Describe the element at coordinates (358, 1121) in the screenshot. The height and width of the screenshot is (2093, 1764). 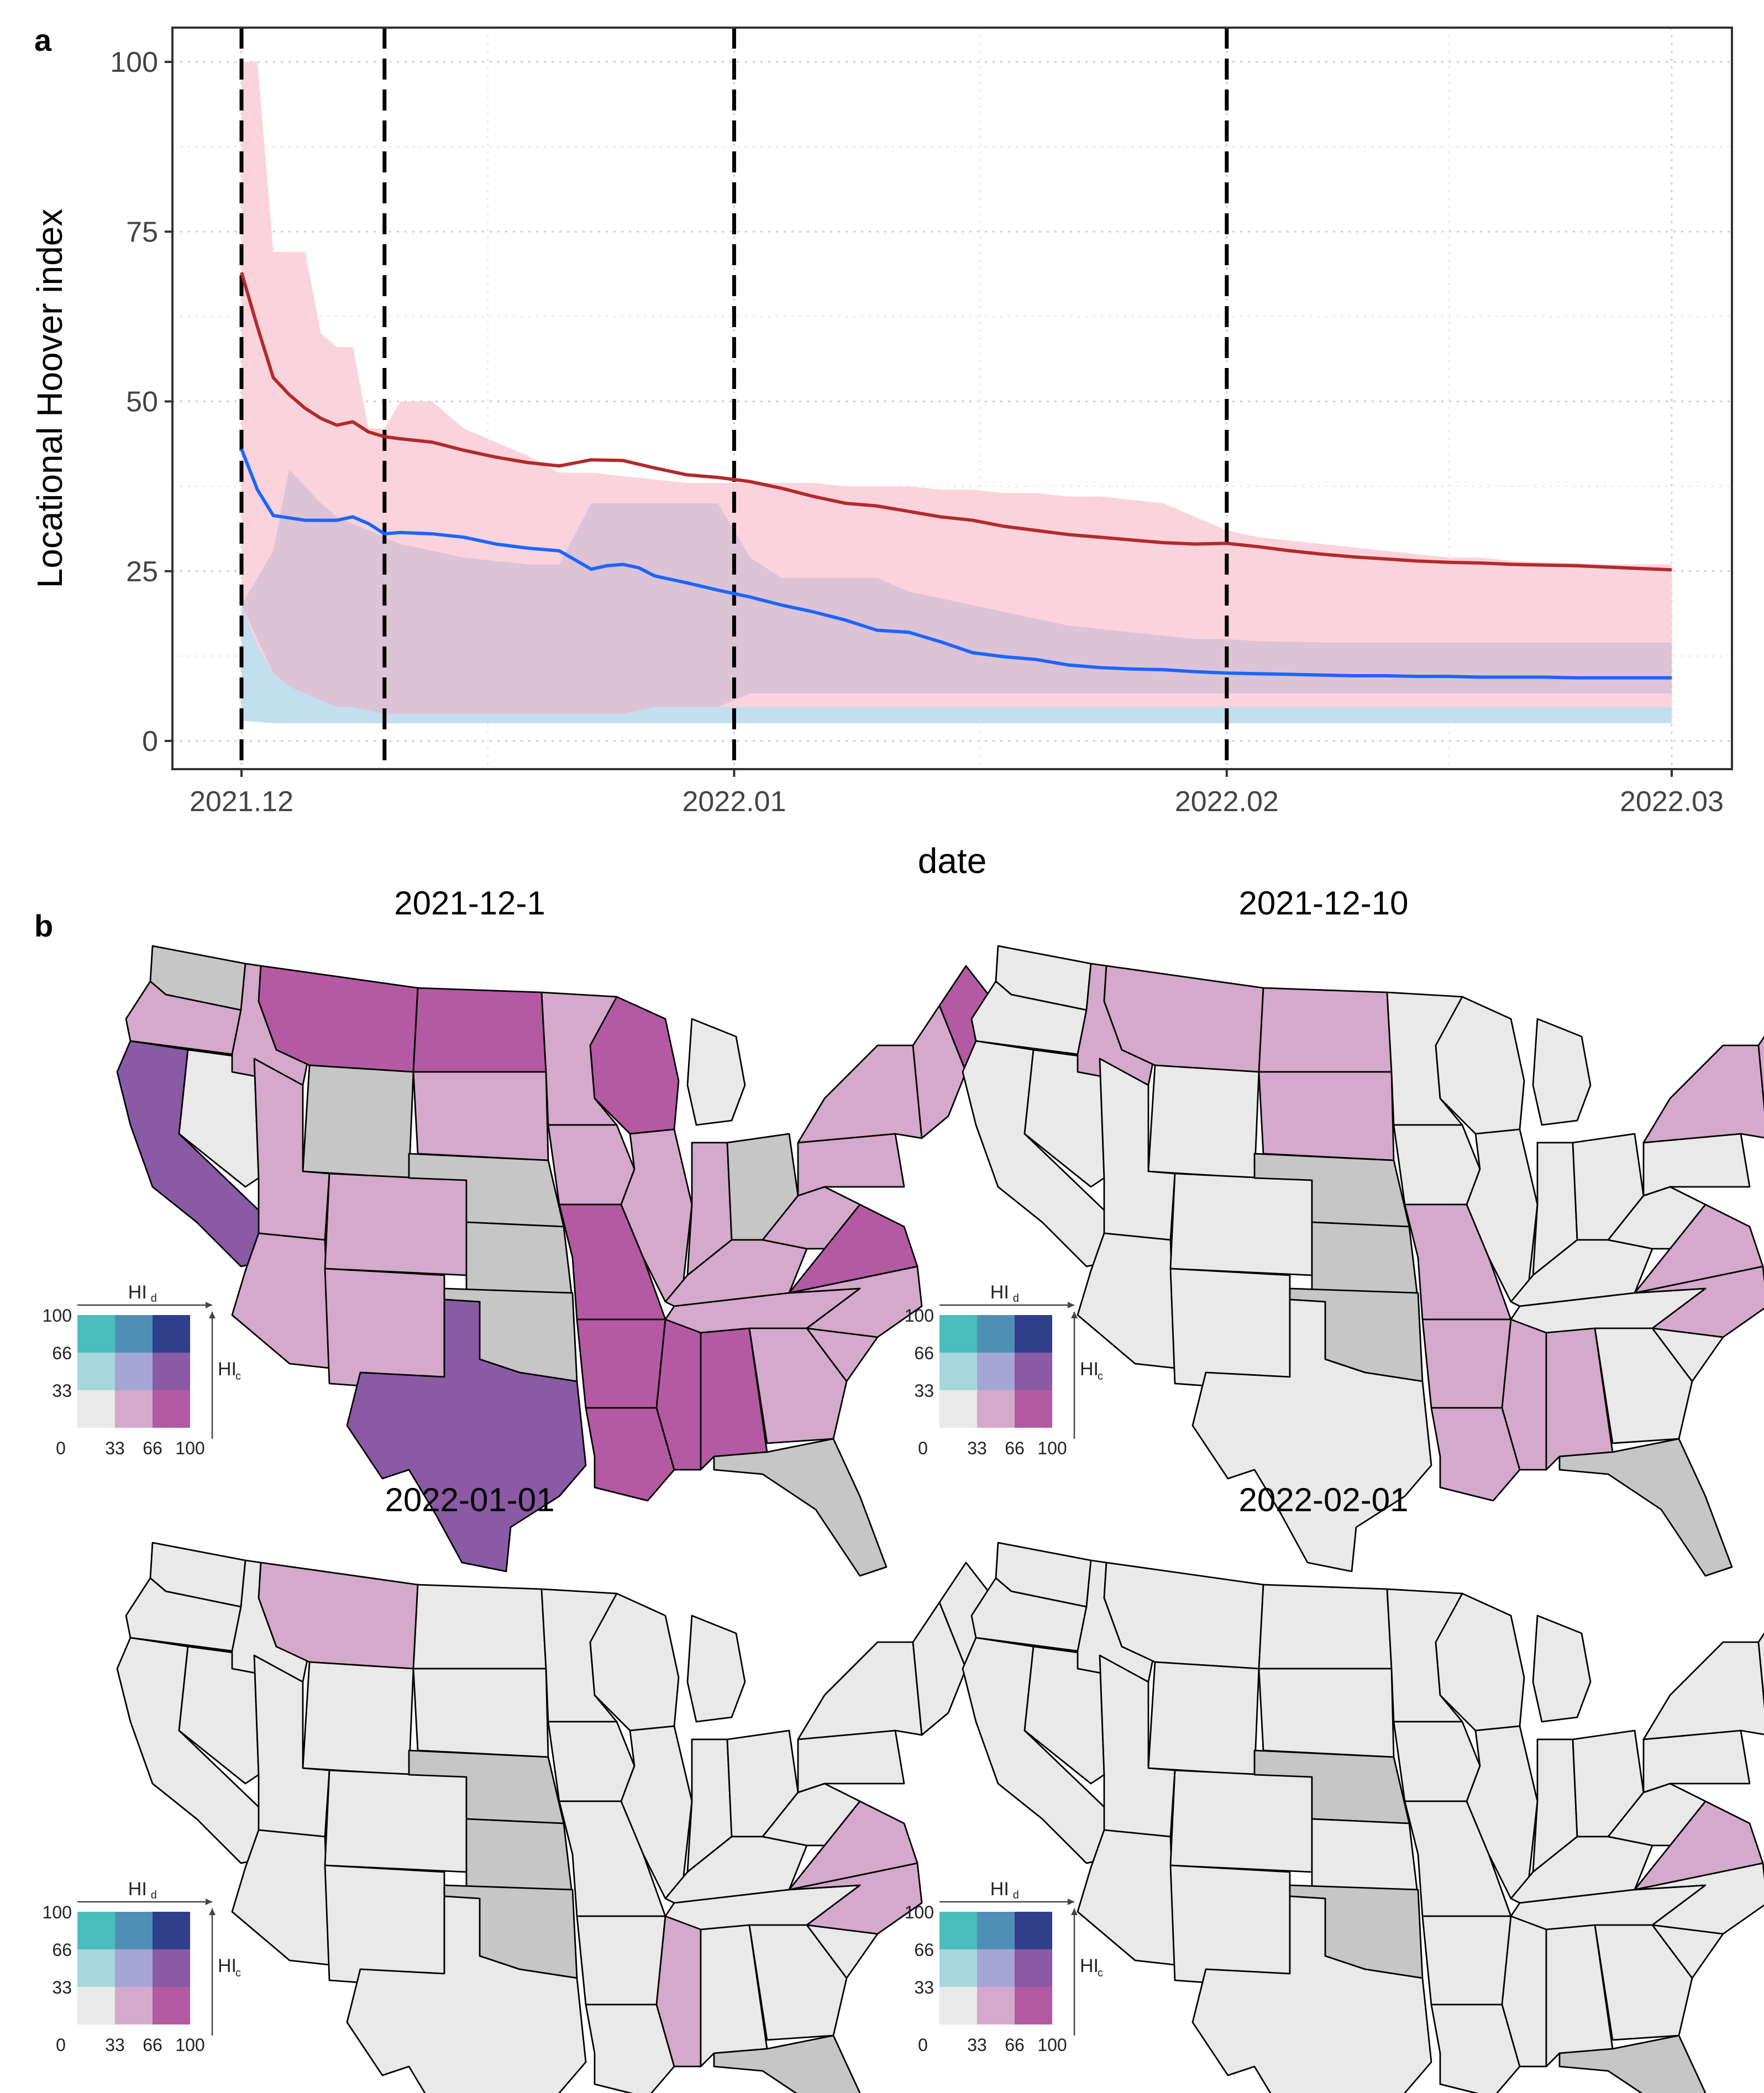
I see `state-wy` at that location.